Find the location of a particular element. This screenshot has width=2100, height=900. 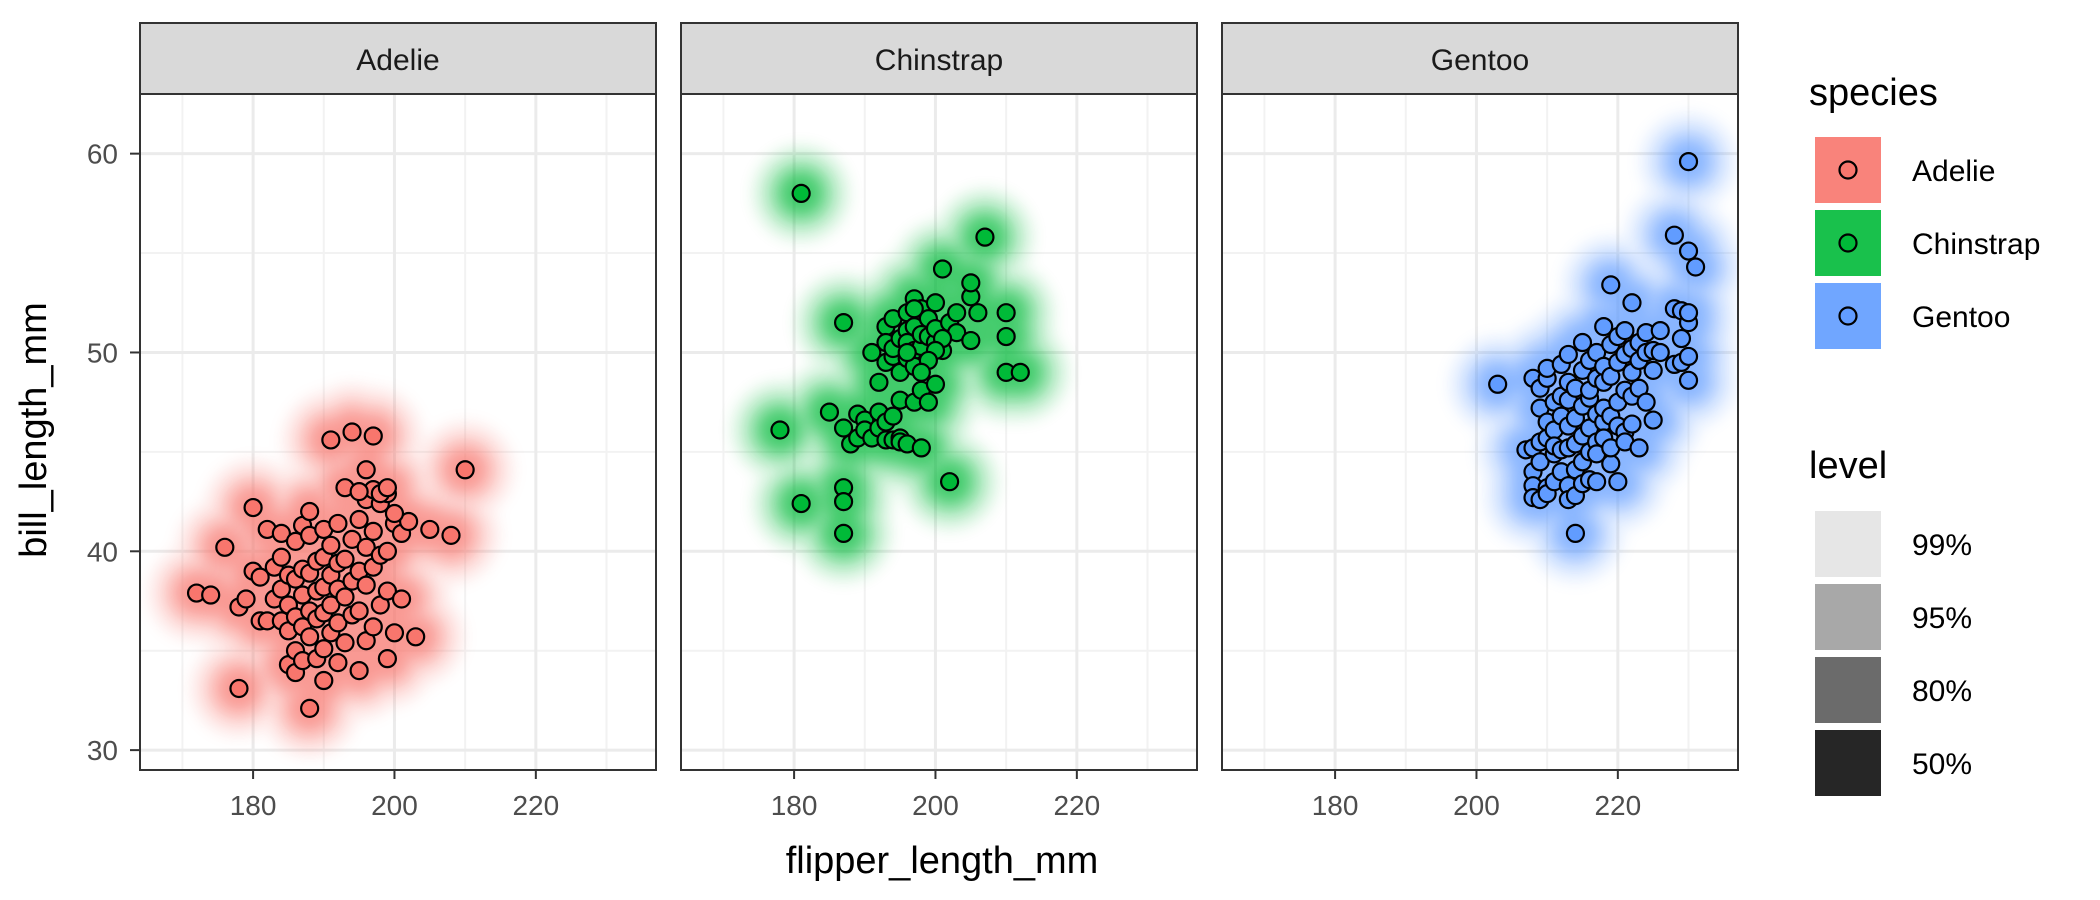

points-gentoo is located at coordinates (1597, 348).